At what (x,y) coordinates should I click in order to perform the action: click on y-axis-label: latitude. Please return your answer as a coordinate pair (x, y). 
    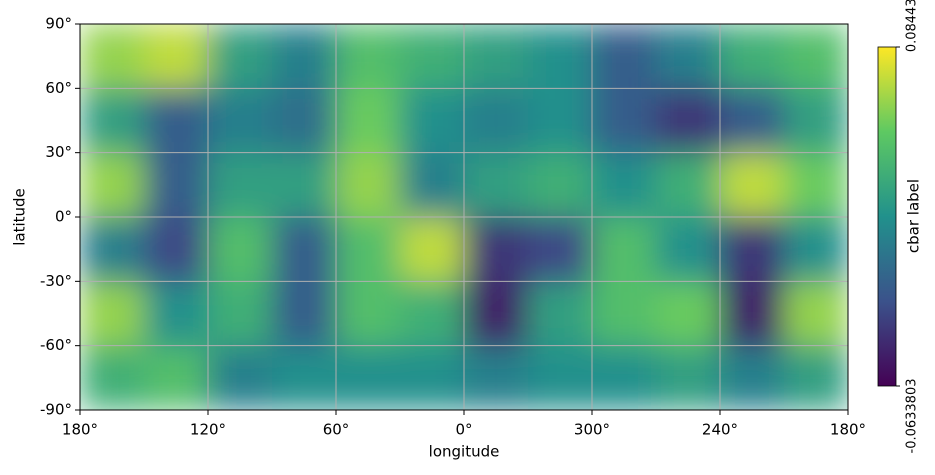
    Looking at the image, I should click on (20, 217).